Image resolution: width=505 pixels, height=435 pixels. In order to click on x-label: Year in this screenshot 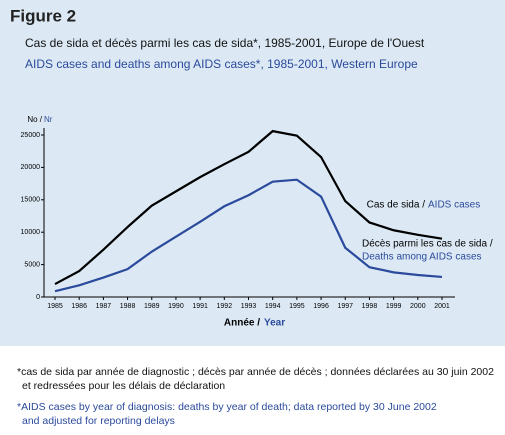, I will do `click(274, 323)`.